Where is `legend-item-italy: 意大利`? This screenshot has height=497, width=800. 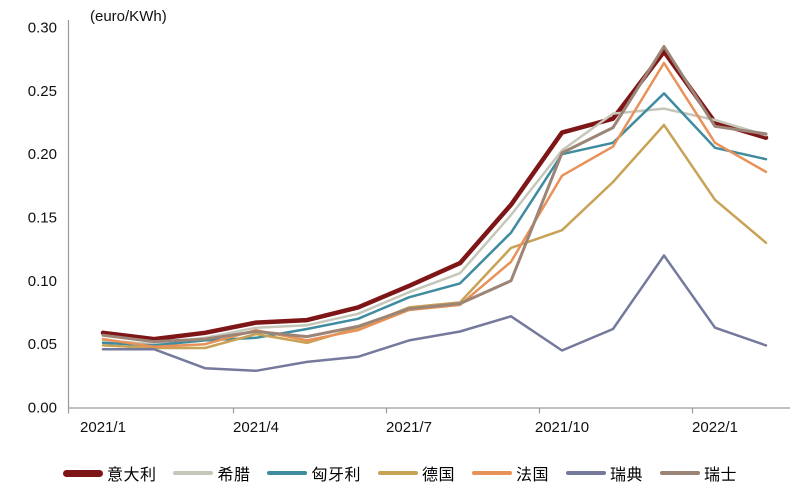
legend-item-italy: 意大利 is located at coordinates (109, 473).